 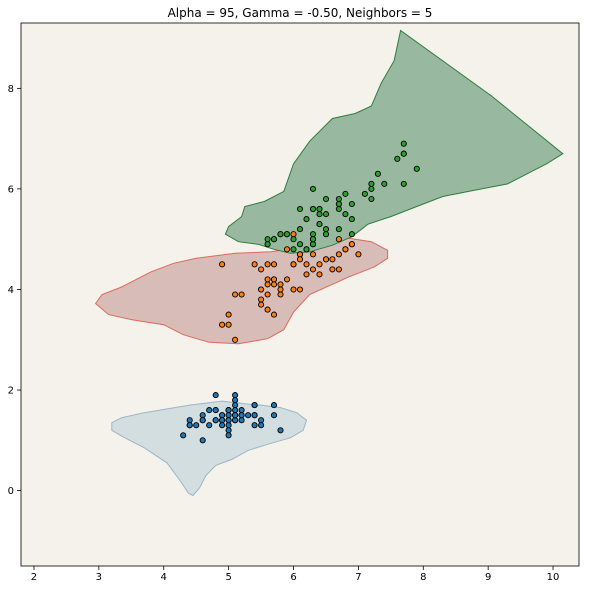 What do you see at coordinates (34, 577) in the screenshot?
I see `x-tick-label: 2` at bounding box center [34, 577].